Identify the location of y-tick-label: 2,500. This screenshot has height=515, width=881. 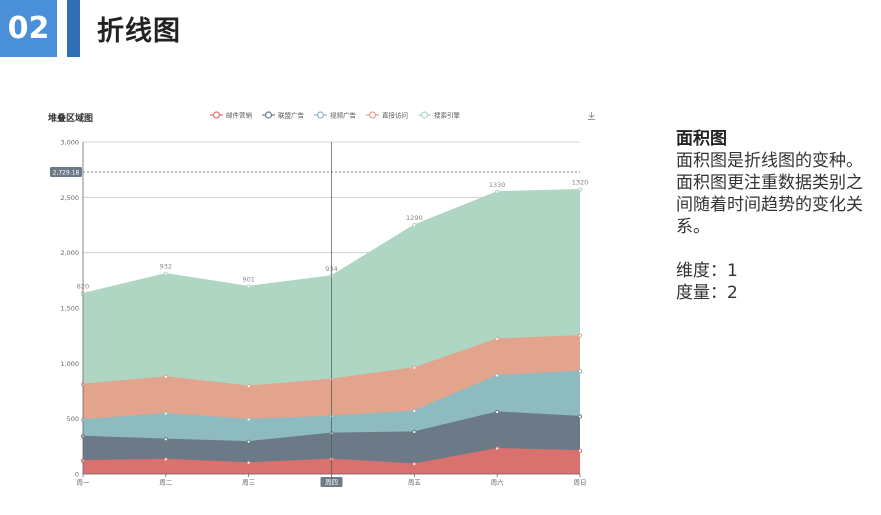
(69, 198).